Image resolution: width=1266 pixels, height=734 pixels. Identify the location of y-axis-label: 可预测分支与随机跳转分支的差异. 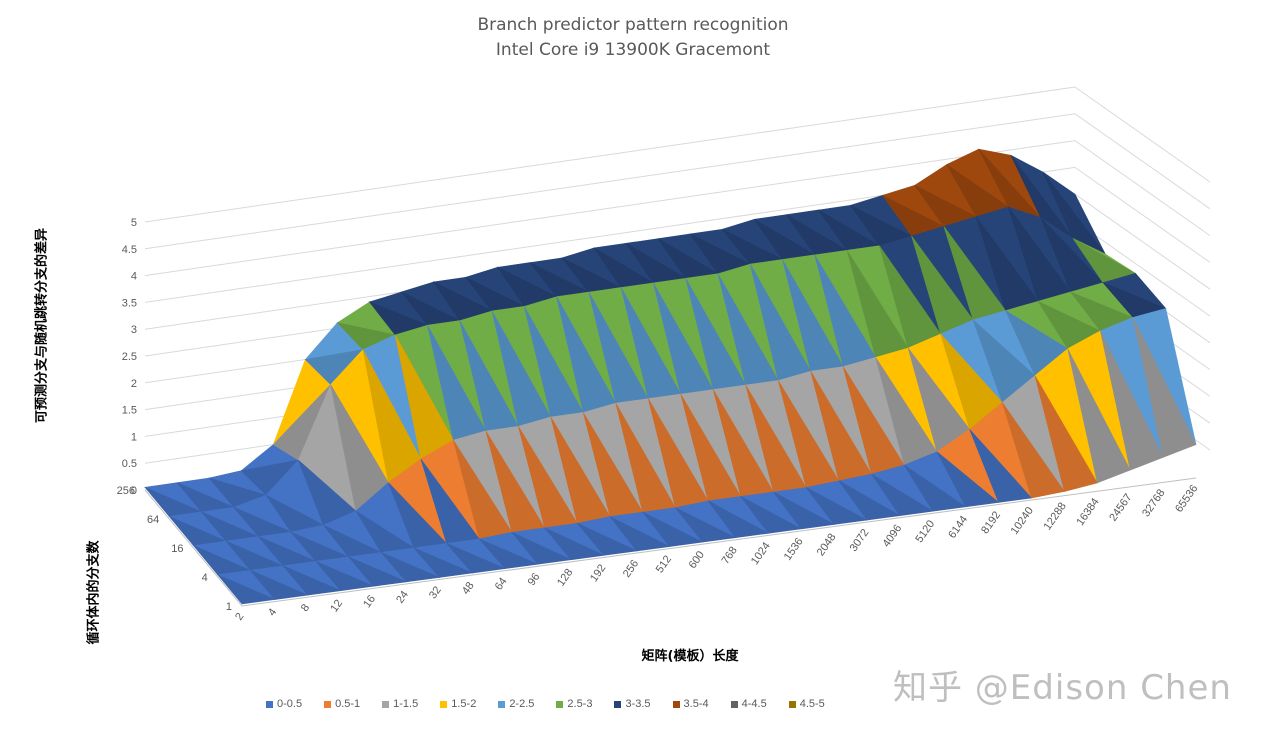
(42, 326).